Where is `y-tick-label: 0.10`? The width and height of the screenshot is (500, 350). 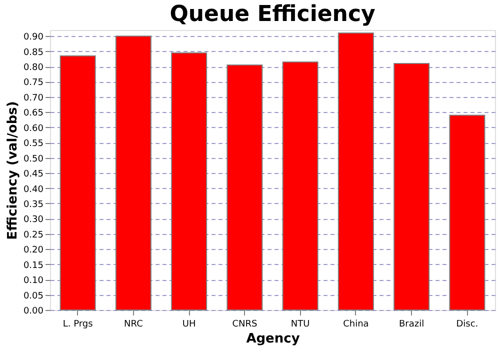 y-tick-label: 0.10 is located at coordinates (33, 281).